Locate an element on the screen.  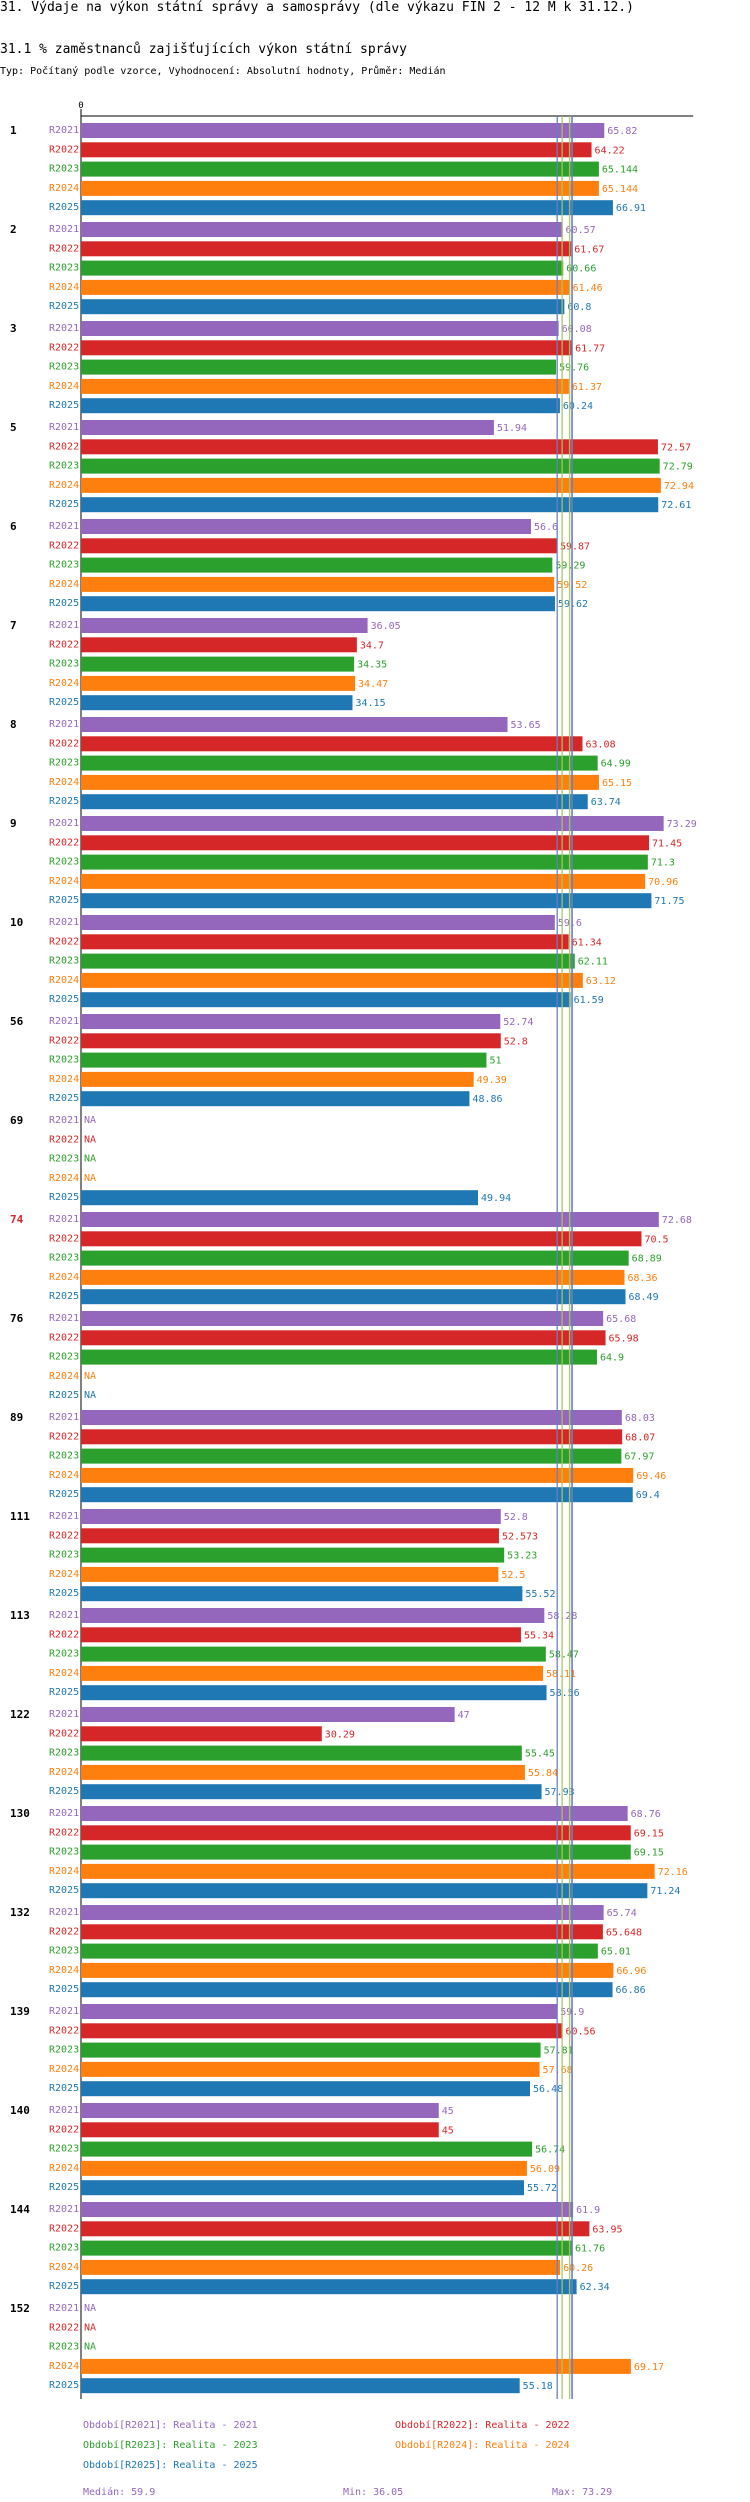
group-label: 56 is located at coordinates (17, 1021).